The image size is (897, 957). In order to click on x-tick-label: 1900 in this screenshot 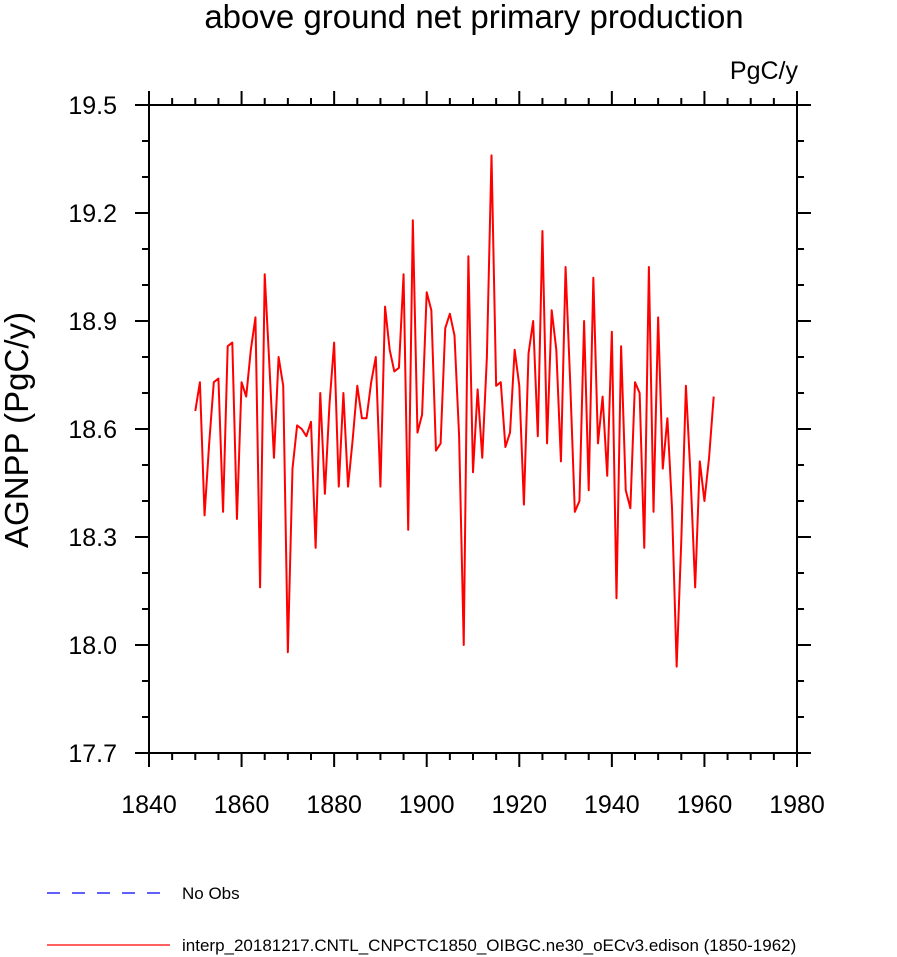, I will do `click(427, 805)`.